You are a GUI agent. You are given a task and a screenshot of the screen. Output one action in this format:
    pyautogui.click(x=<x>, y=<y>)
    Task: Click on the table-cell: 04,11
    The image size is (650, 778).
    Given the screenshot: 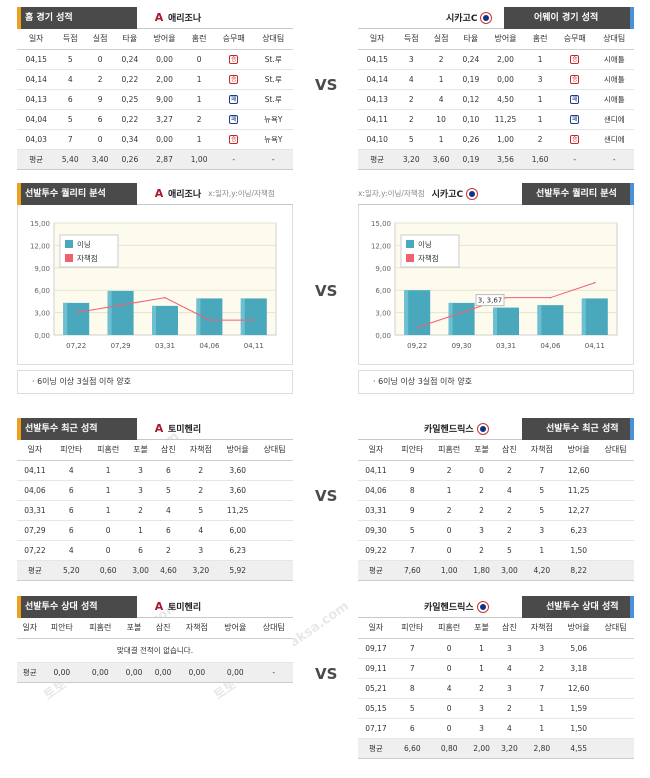 What is the action you would take?
    pyautogui.click(x=35, y=470)
    